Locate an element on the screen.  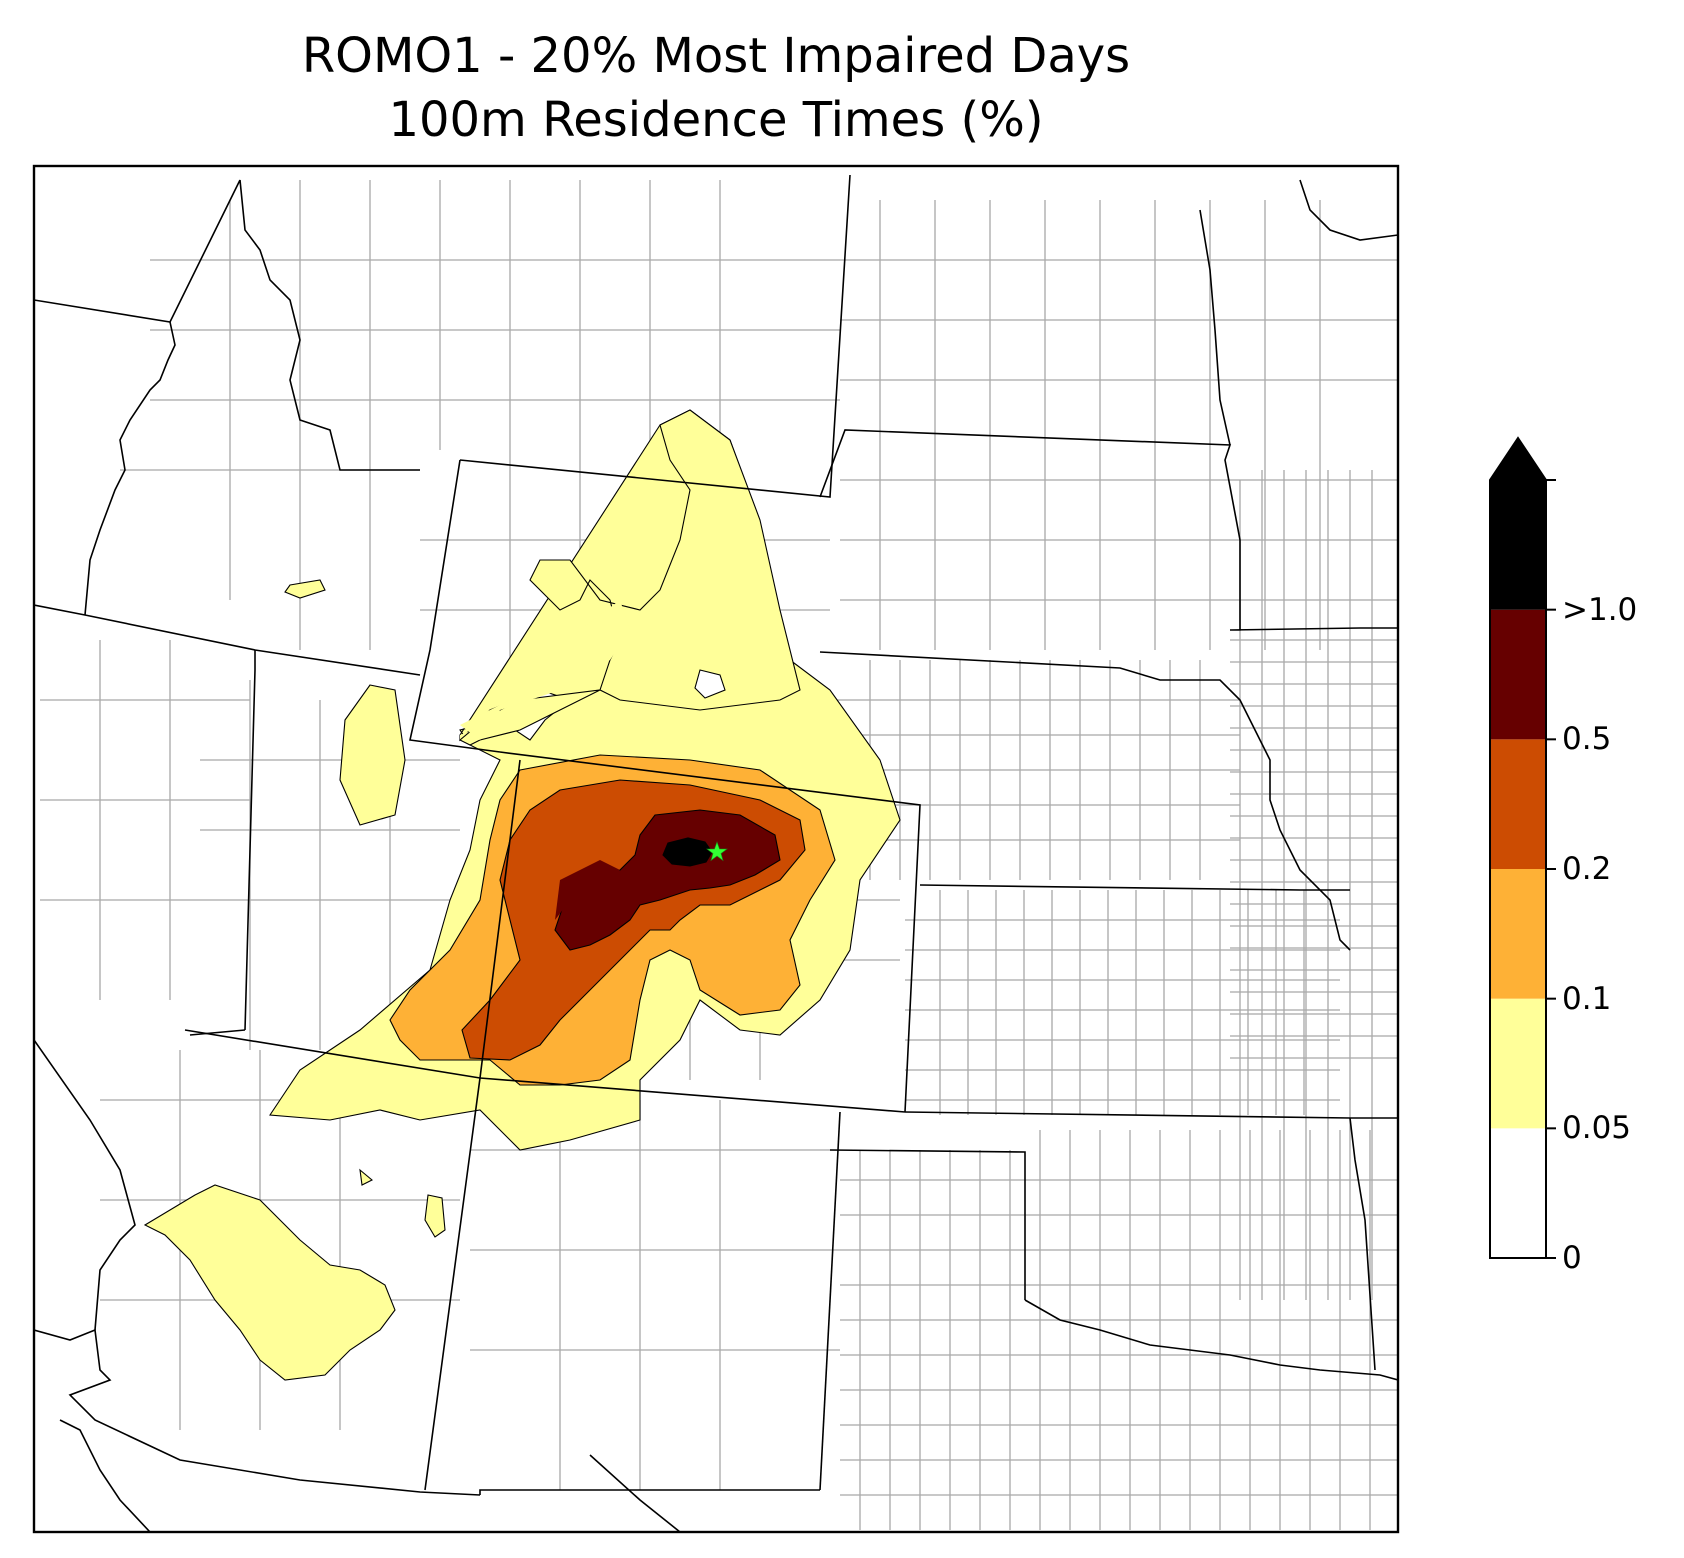
colorbar-segment-0.5 is located at coordinates (1518, 674).